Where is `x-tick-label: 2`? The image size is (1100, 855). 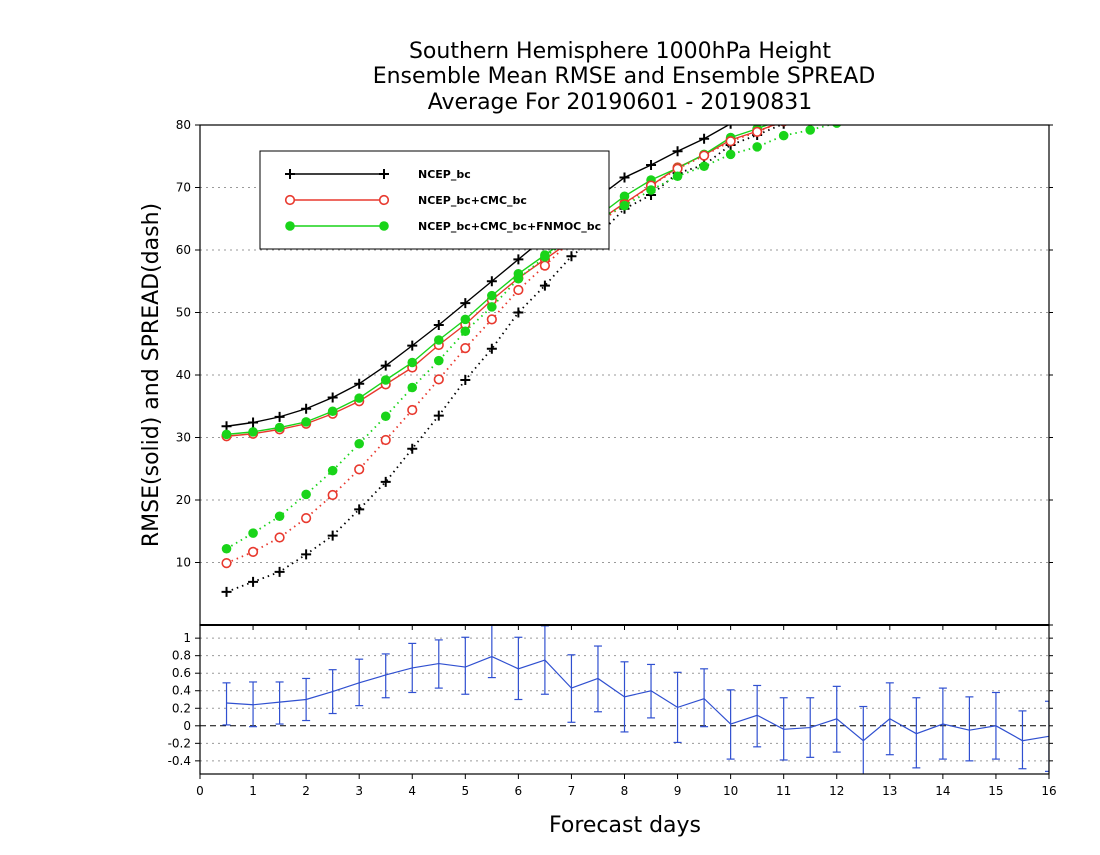
x-tick-label: 2 is located at coordinates (306, 791).